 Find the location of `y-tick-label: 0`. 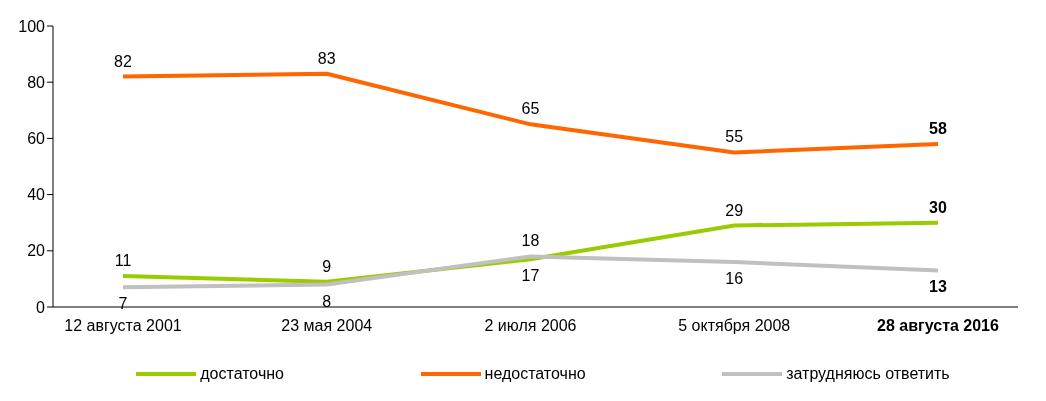

y-tick-label: 0 is located at coordinates (41, 307).